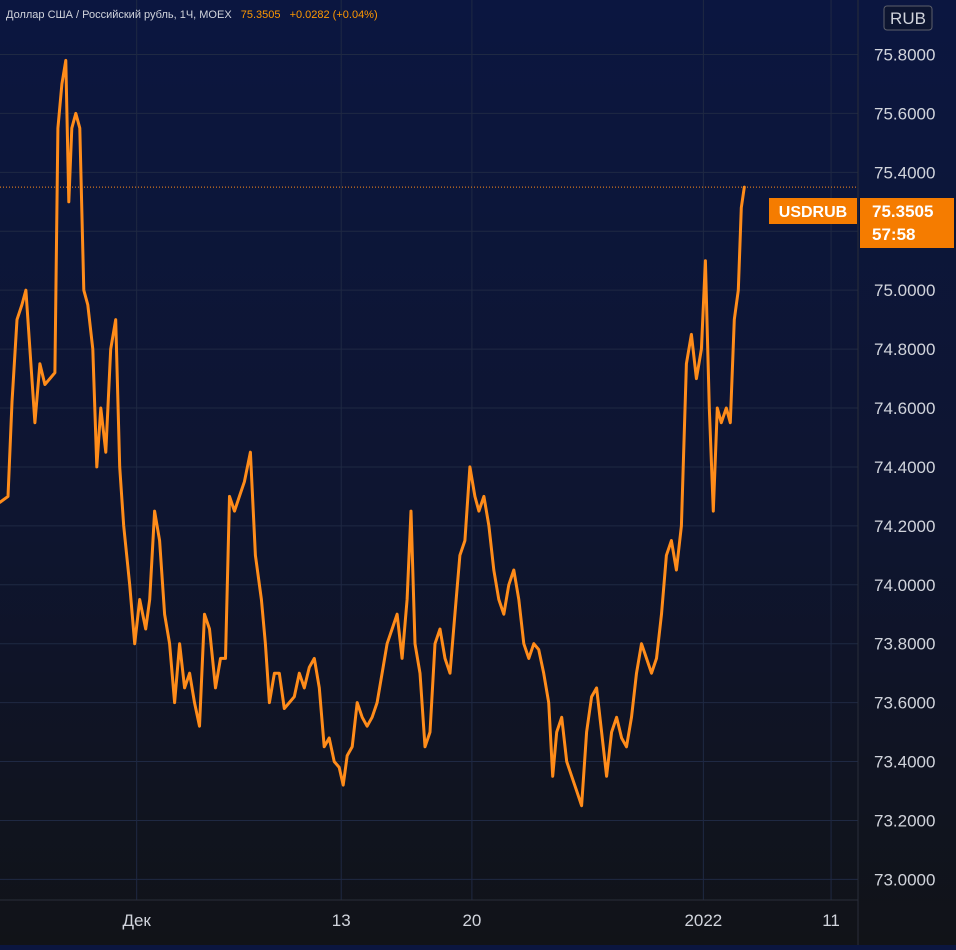 Image resolution: width=956 pixels, height=950 pixels. Describe the element at coordinates (261, 15) in the screenshot. I see `header-last: 75.3505` at that location.